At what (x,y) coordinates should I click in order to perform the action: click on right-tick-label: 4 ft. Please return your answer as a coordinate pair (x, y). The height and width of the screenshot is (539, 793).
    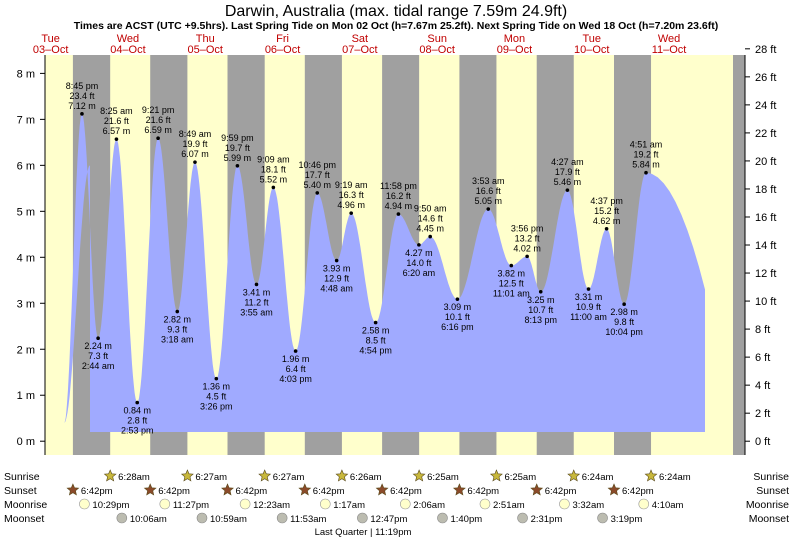
    Looking at the image, I should click on (762, 386).